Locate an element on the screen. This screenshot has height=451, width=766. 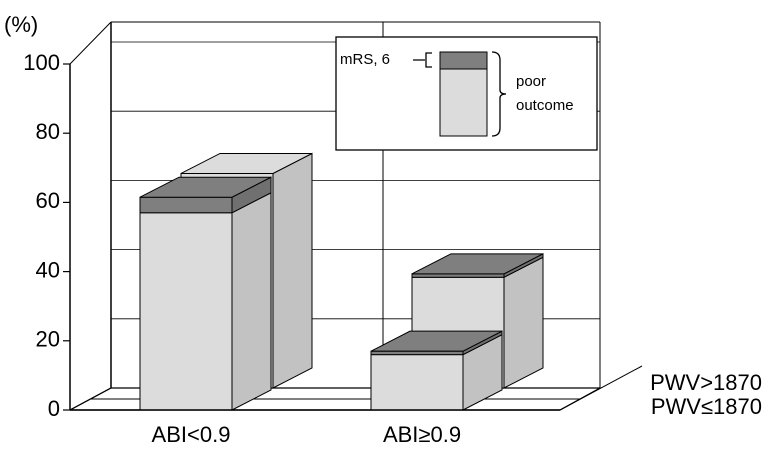
legend-label: outcome is located at coordinates (545, 105).